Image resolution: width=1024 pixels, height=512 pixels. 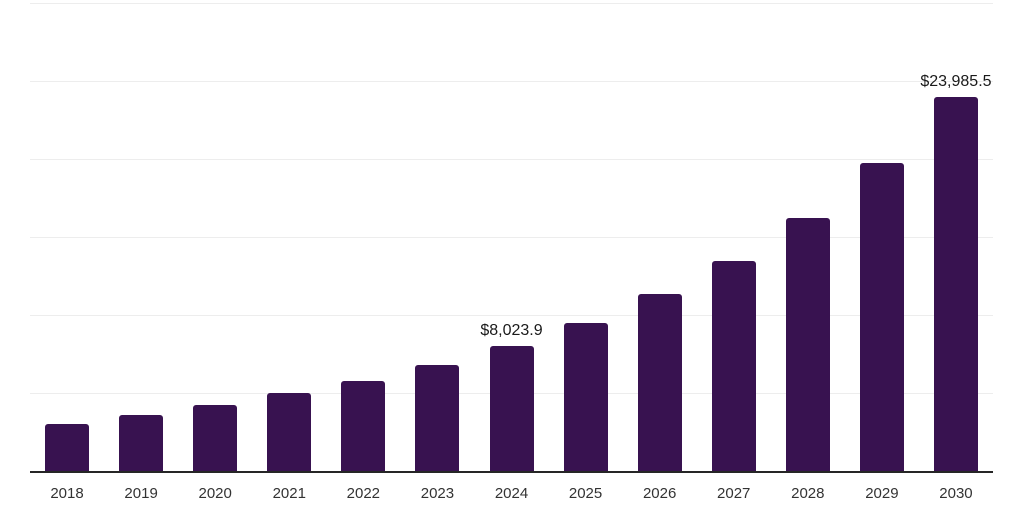 What do you see at coordinates (511, 493) in the screenshot?
I see `x-axis-label-2024: 2024` at bounding box center [511, 493].